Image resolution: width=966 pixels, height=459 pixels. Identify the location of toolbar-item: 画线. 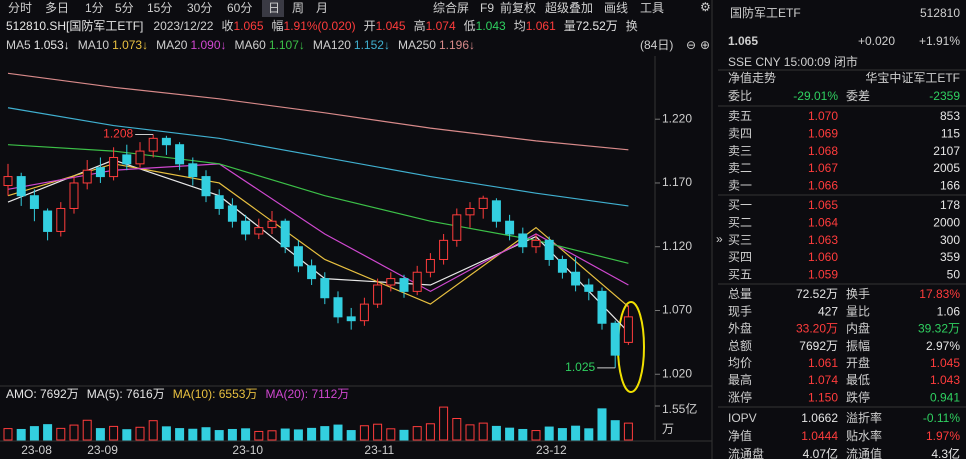
(616, 8).